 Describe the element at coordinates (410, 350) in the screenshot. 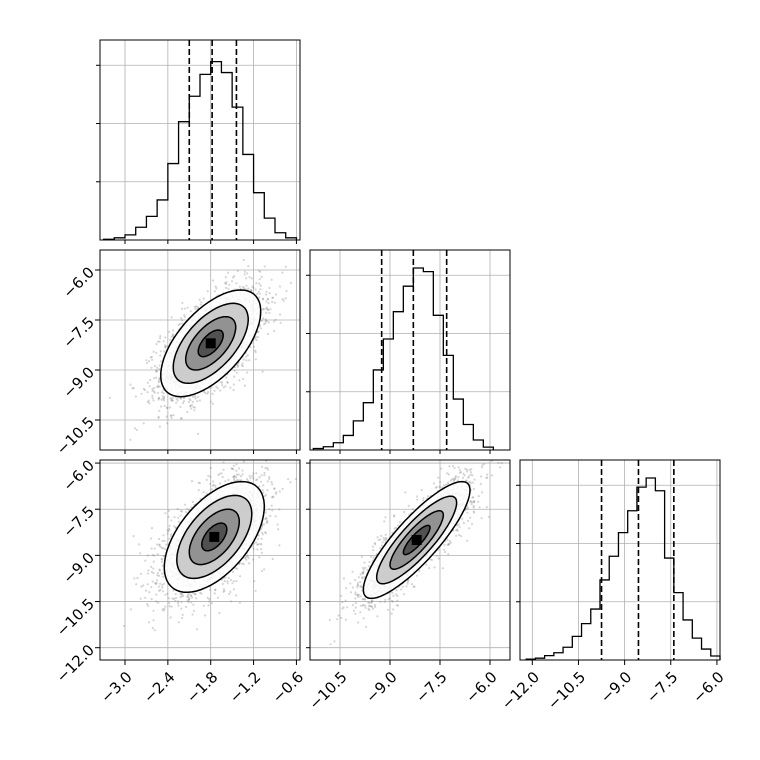

I see `hist-frame-p1` at that location.